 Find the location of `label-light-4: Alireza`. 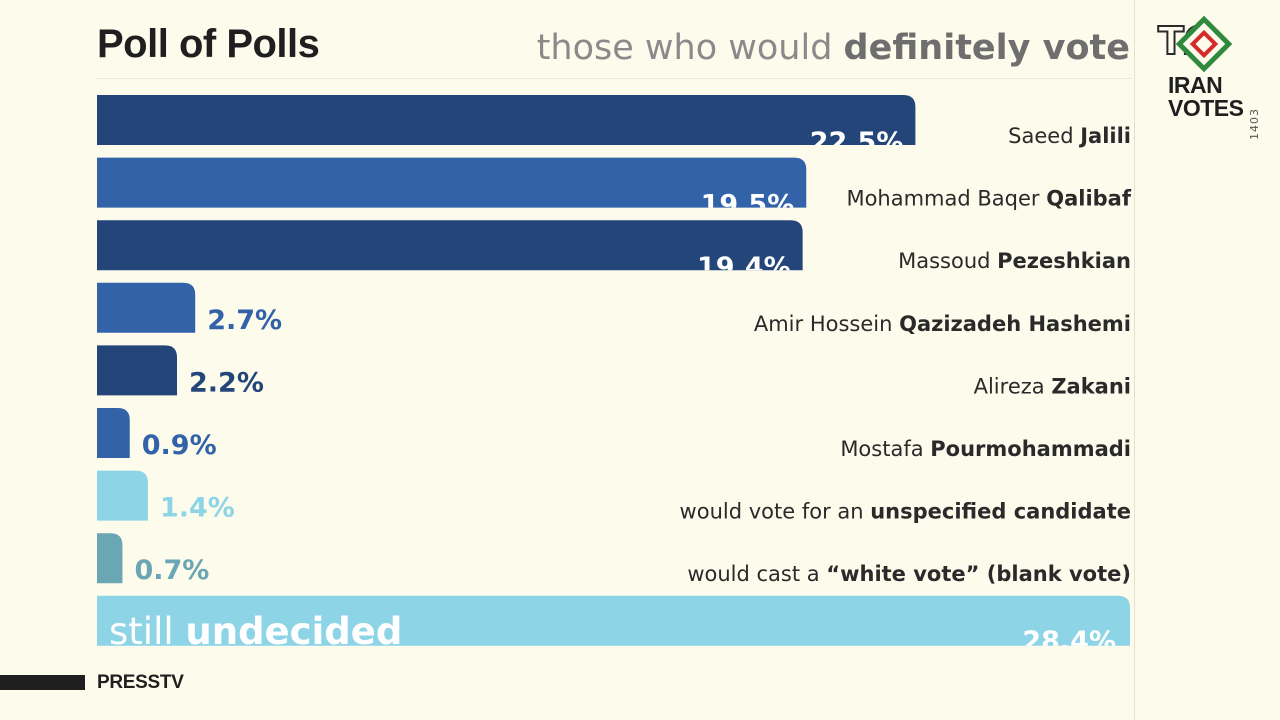

label-light-4: Alireza is located at coordinates (1013, 386).